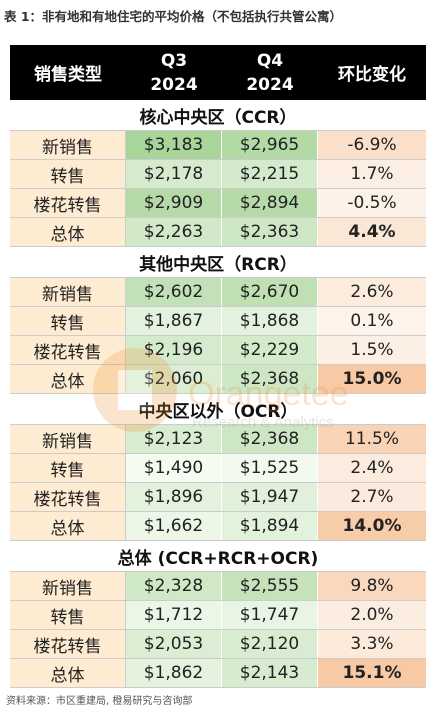 This screenshot has width=435, height=711. Describe the element at coordinates (174, 379) in the screenshot. I see `q3-price-cell: $2,060` at that location.